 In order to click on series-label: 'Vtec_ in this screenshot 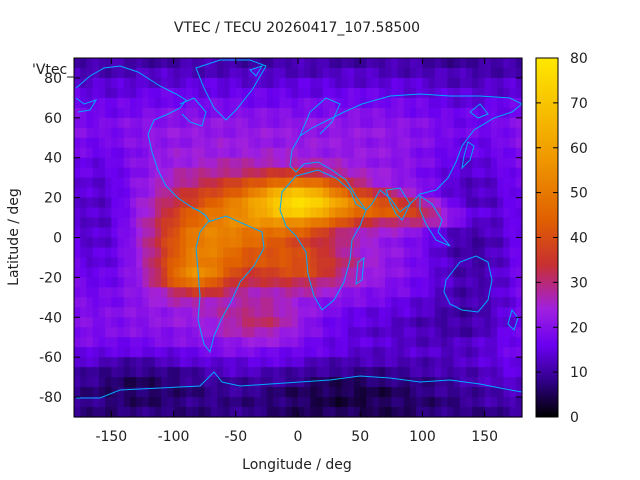, I will do `click(53, 70)`.